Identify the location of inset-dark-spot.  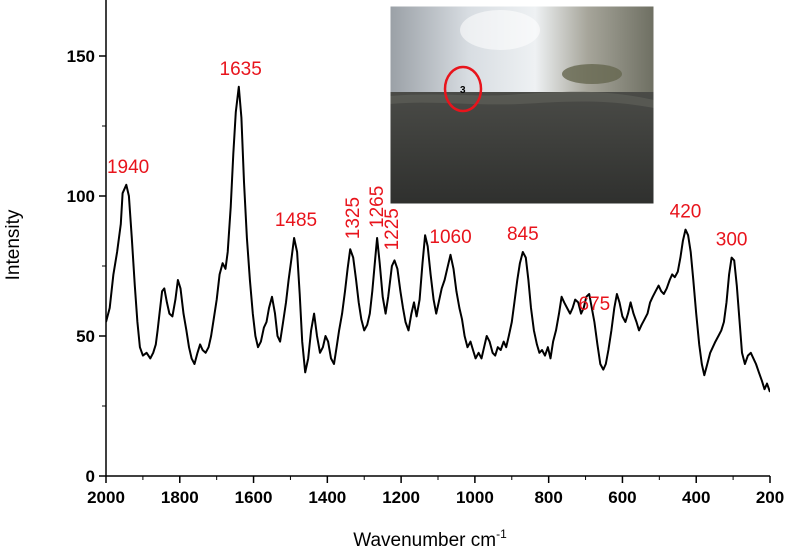
(592, 74).